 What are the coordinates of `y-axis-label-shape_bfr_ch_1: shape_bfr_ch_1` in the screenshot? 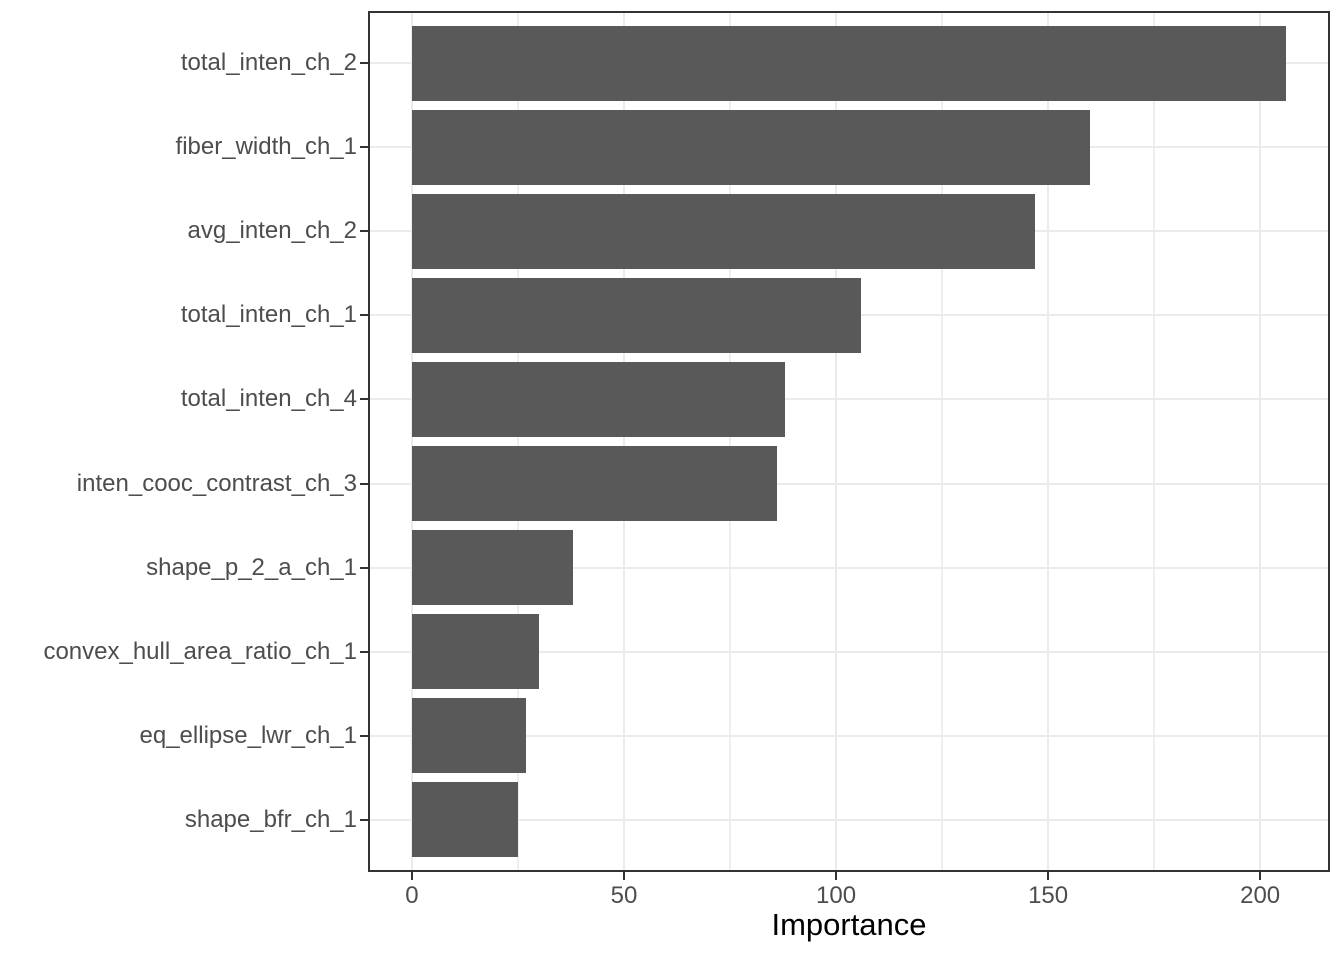 It's located at (270, 819).